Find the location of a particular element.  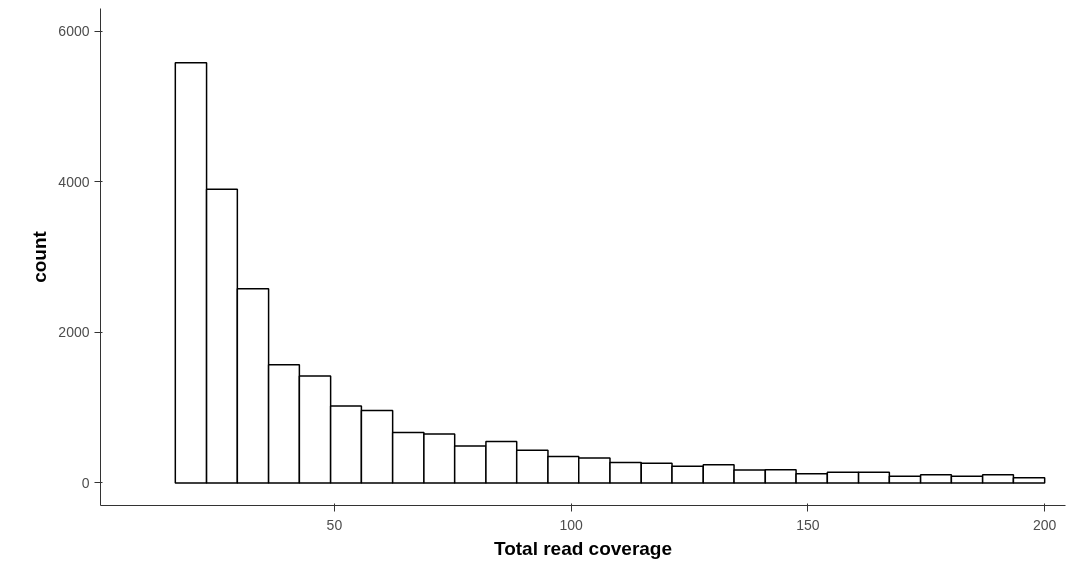

x-tick-label: 150 is located at coordinates (808, 524).